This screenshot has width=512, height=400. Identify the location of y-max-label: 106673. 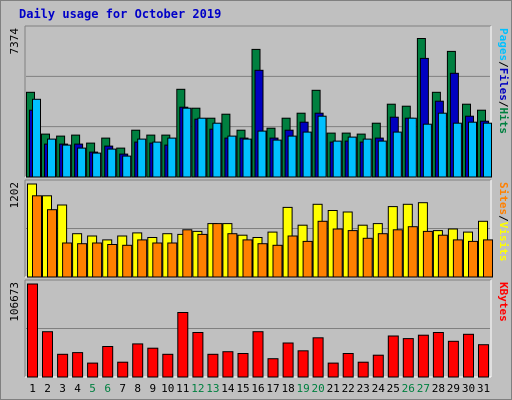
(14, 302).